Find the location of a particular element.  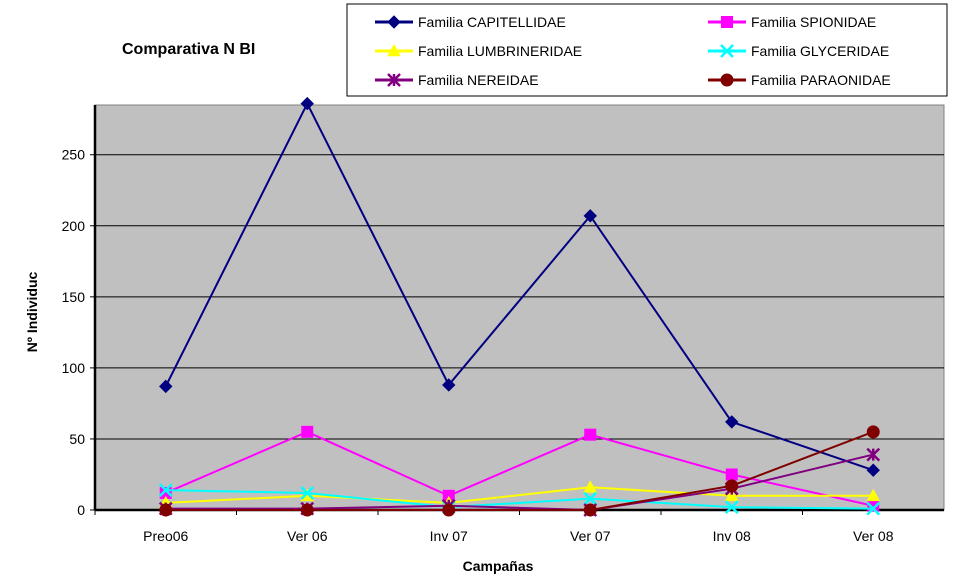

x-tick-label: Ver 07 is located at coordinates (590, 536).